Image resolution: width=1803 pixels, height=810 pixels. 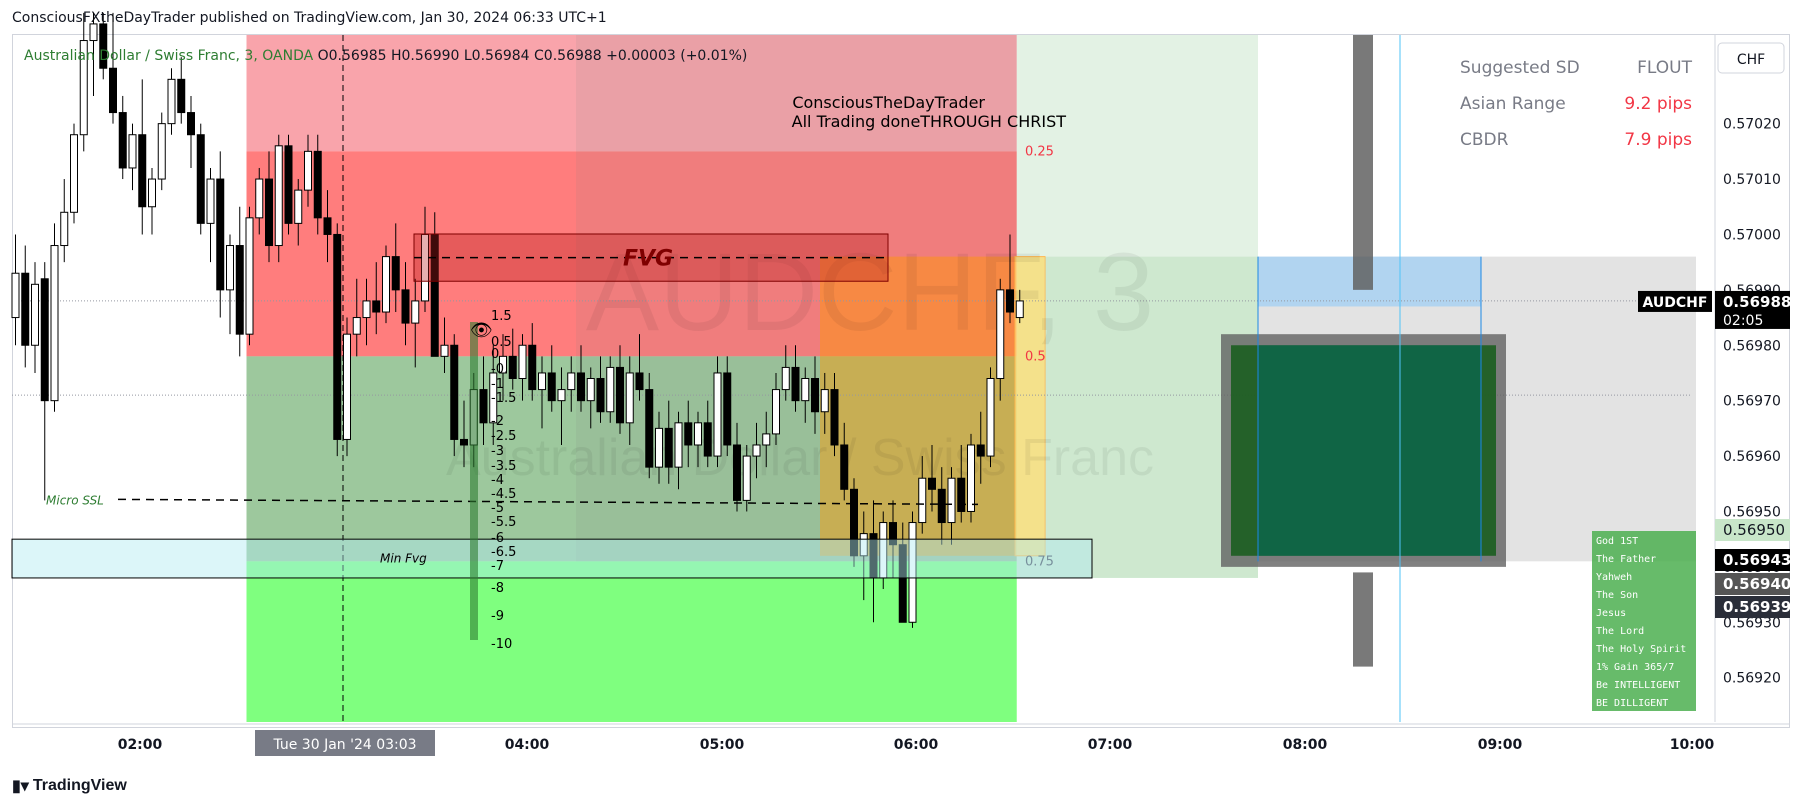 I want to click on symbol-info-part: H0.56990, so click(x=427, y=56).